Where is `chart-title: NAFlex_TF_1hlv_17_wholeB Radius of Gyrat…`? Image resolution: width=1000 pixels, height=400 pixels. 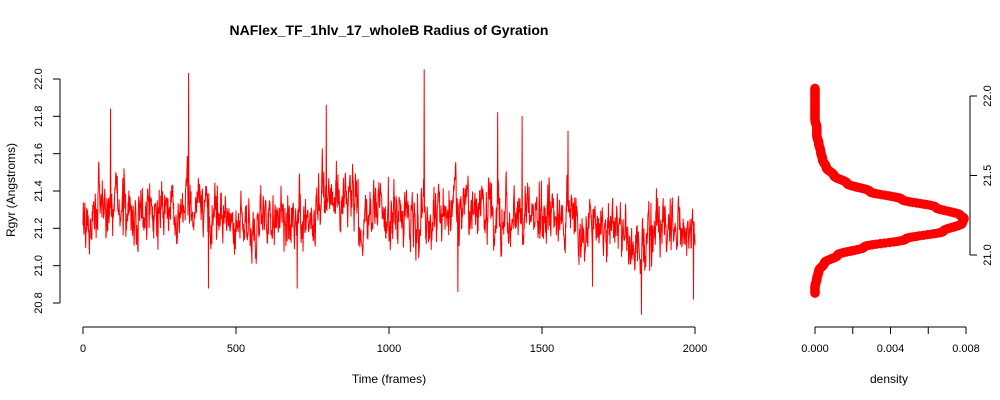
chart-title: NAFlex_TF_1hlv_17_wholeB Radius of Gyrat… is located at coordinates (389, 30).